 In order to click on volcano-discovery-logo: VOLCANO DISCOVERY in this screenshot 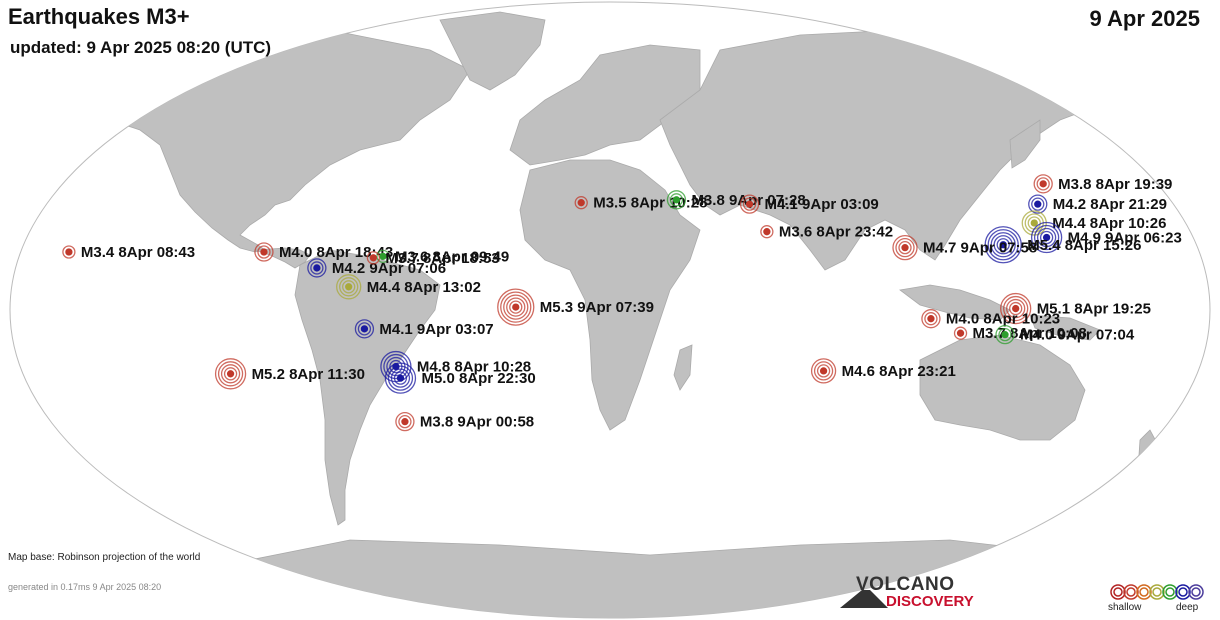, I will do `click(915, 594)`.